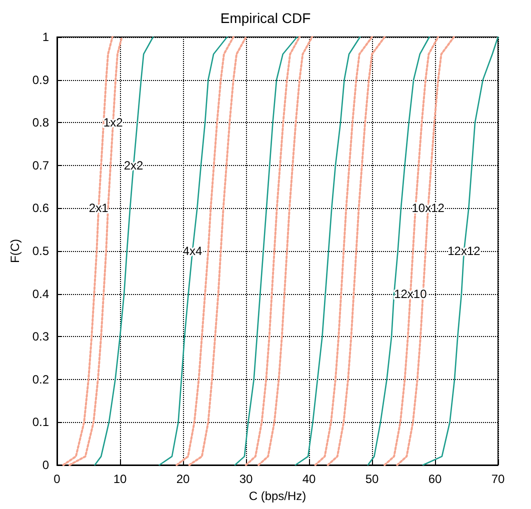 Image resolution: width=531 pixels, height=509 pixels. Describe the element at coordinates (428, 208) in the screenshot. I see `annotation: 10x12` at that location.